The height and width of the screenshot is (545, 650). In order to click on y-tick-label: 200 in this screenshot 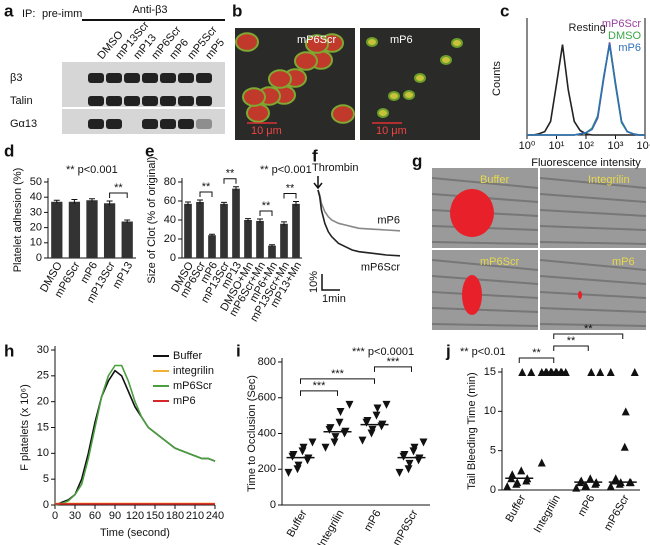, I will do `click(267, 469)`.